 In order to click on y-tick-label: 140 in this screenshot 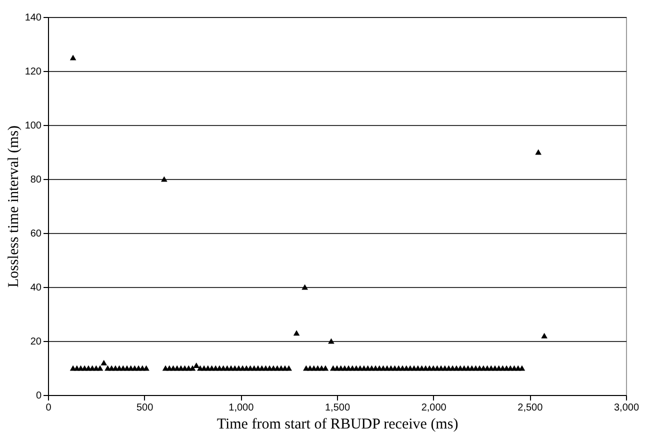, I will do `click(33, 18)`.